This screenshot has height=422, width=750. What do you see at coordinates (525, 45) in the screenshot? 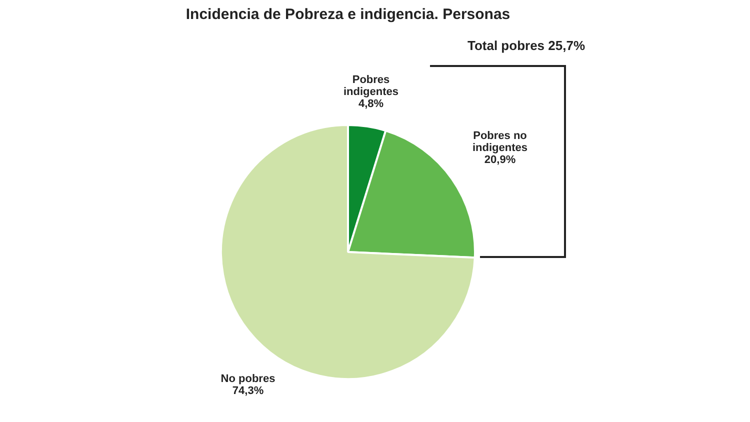
I see `text: Total pobres 25,7%` at bounding box center [525, 45].